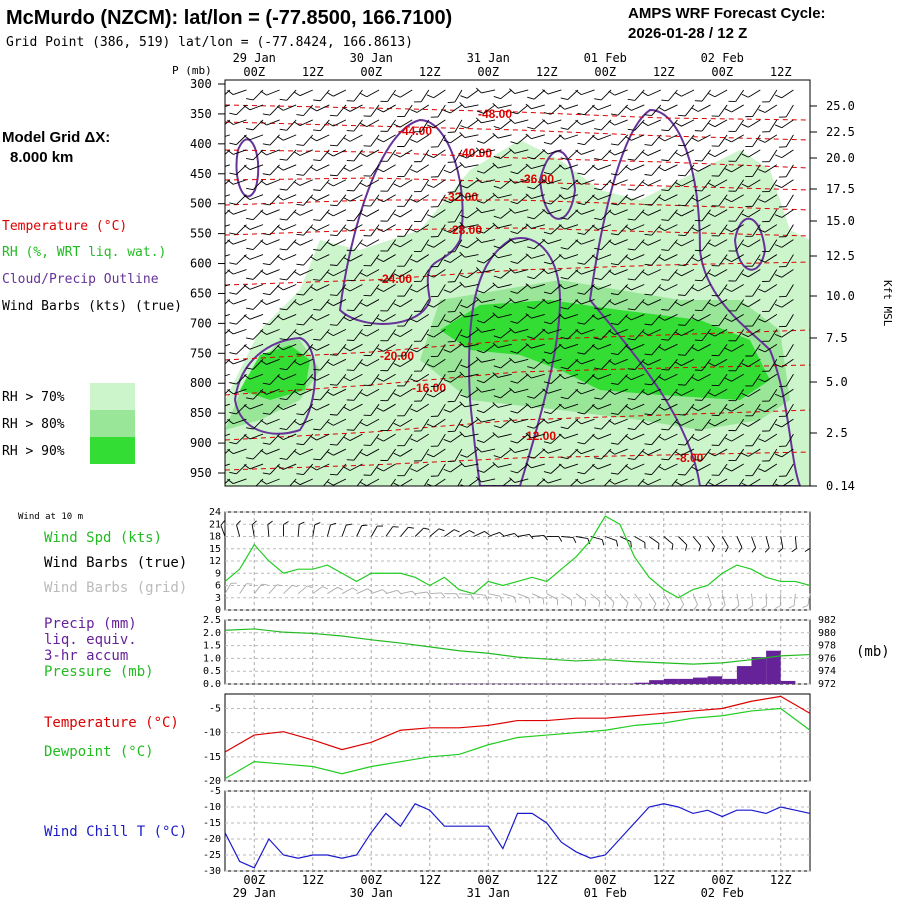 The height and width of the screenshot is (900, 900). I want to click on time-tick-bottom: 00Z, so click(254, 880).